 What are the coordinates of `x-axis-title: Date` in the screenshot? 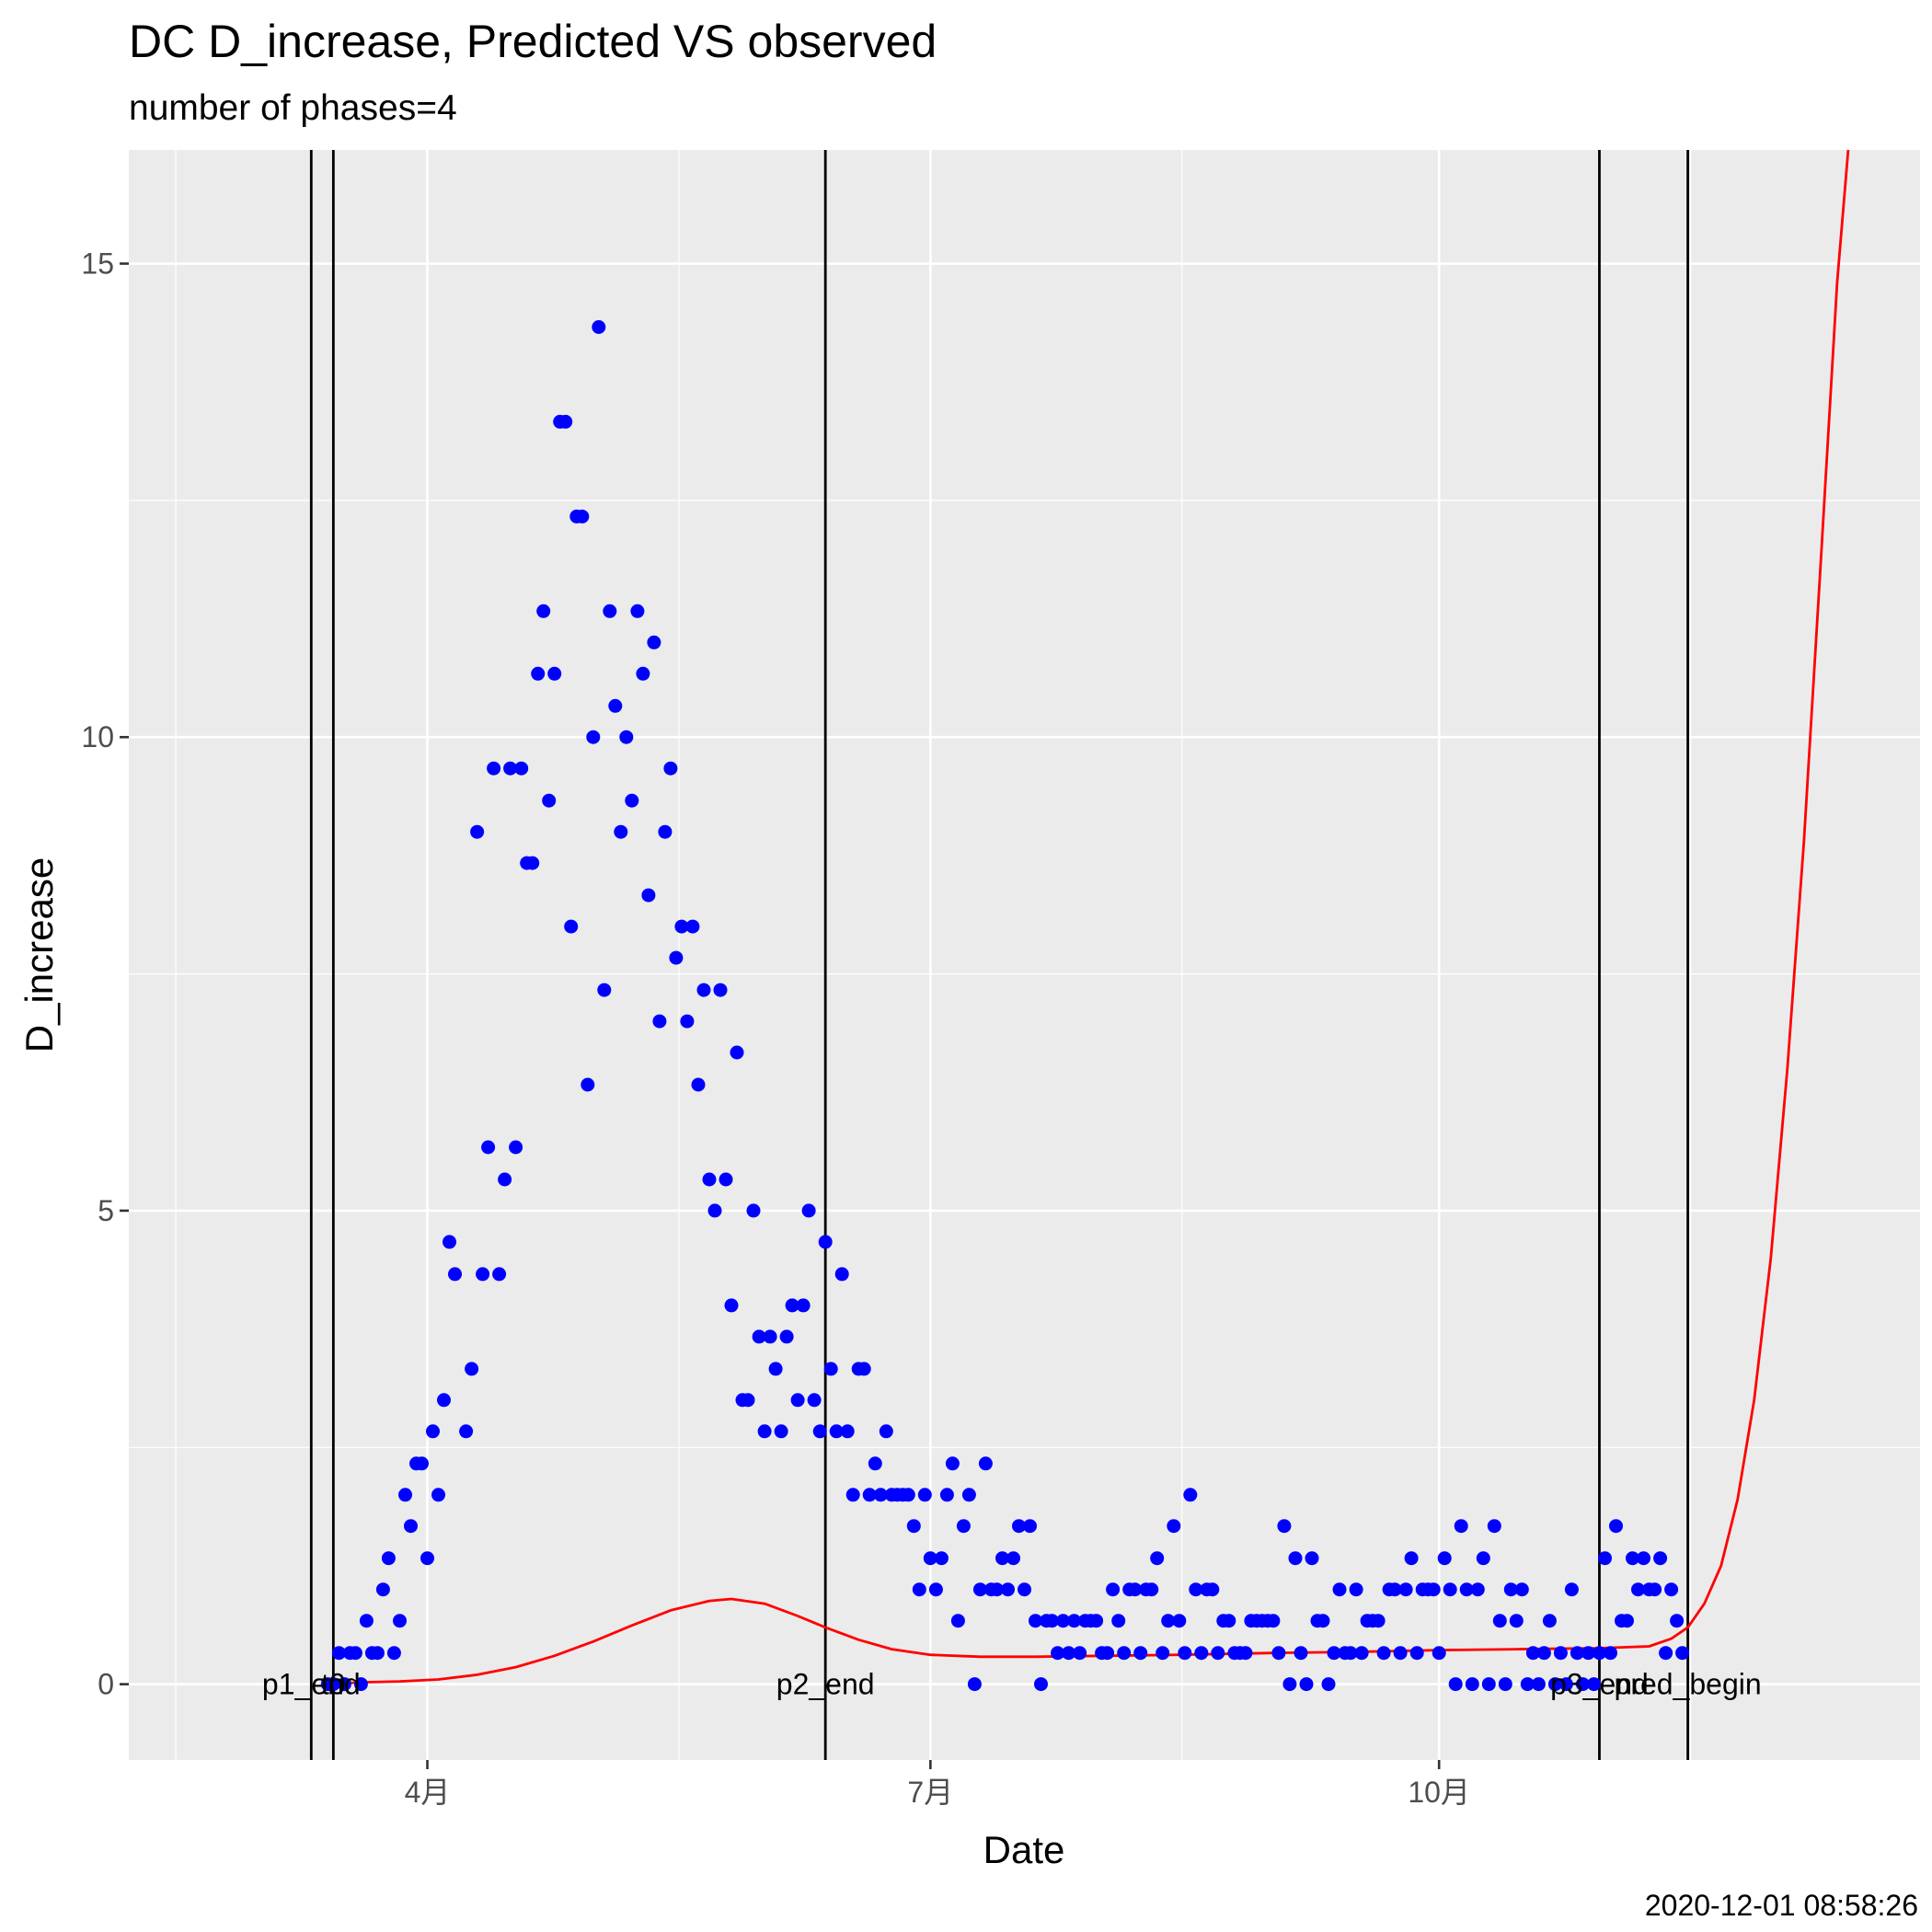 It's located at (1024, 1849).